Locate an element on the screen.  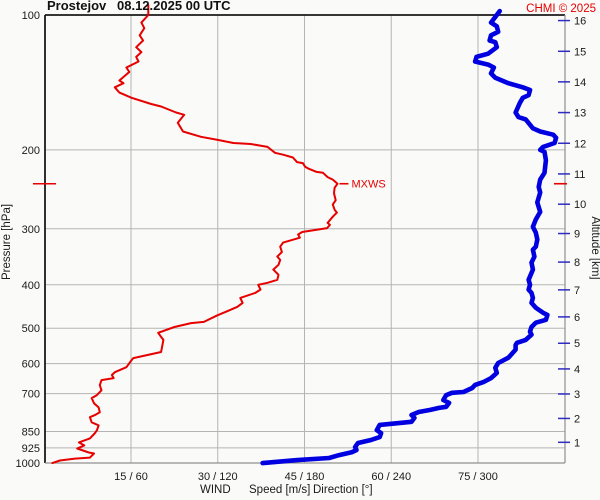
pressure-tick-label: 1000 is located at coordinates (28, 464).